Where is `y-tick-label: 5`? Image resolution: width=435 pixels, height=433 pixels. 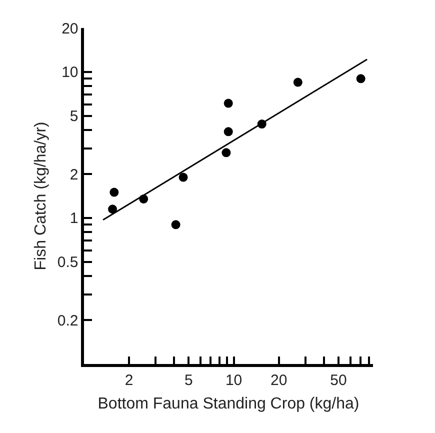
y-tick-label: 5 is located at coordinates (74, 117).